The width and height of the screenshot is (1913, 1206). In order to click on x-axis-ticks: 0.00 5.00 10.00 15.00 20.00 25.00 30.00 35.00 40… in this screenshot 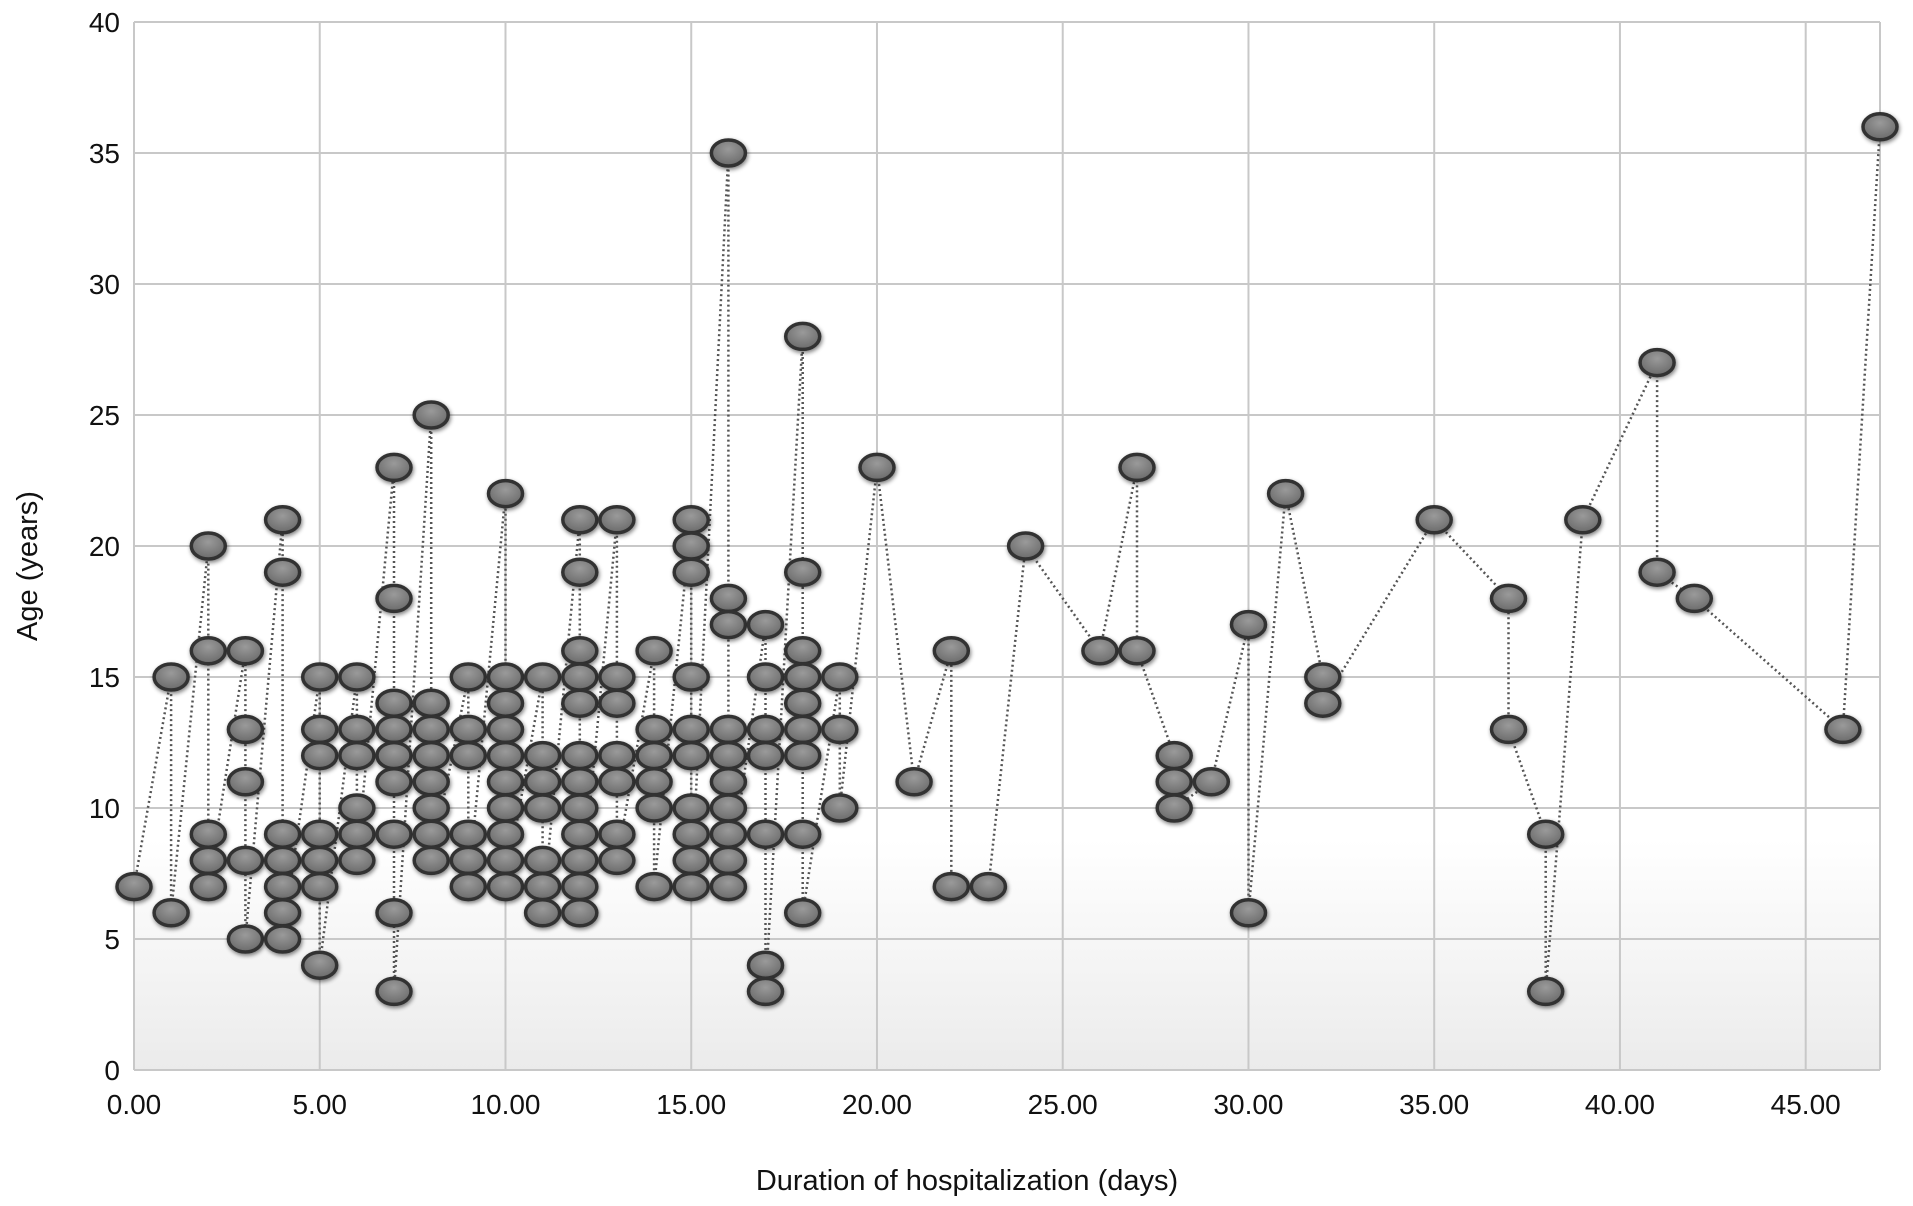, I will do `click(974, 1104)`.